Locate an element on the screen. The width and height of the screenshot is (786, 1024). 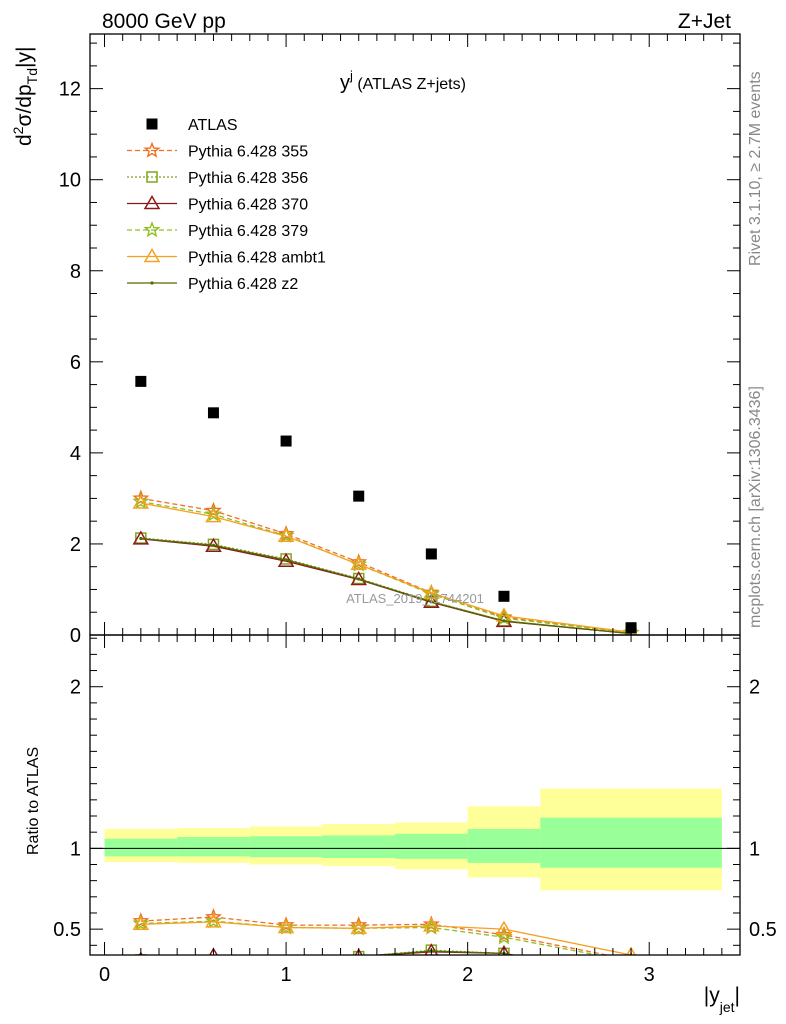
legend-label-series-0: Pythia 6.428 355 is located at coordinates (248, 152).